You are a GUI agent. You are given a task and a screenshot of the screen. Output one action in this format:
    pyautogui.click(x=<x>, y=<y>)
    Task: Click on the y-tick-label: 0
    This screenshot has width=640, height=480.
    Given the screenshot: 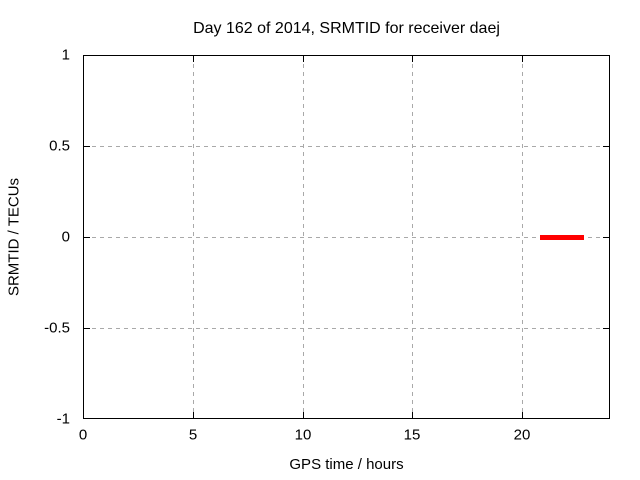 What is the action you would take?
    pyautogui.click(x=65, y=237)
    